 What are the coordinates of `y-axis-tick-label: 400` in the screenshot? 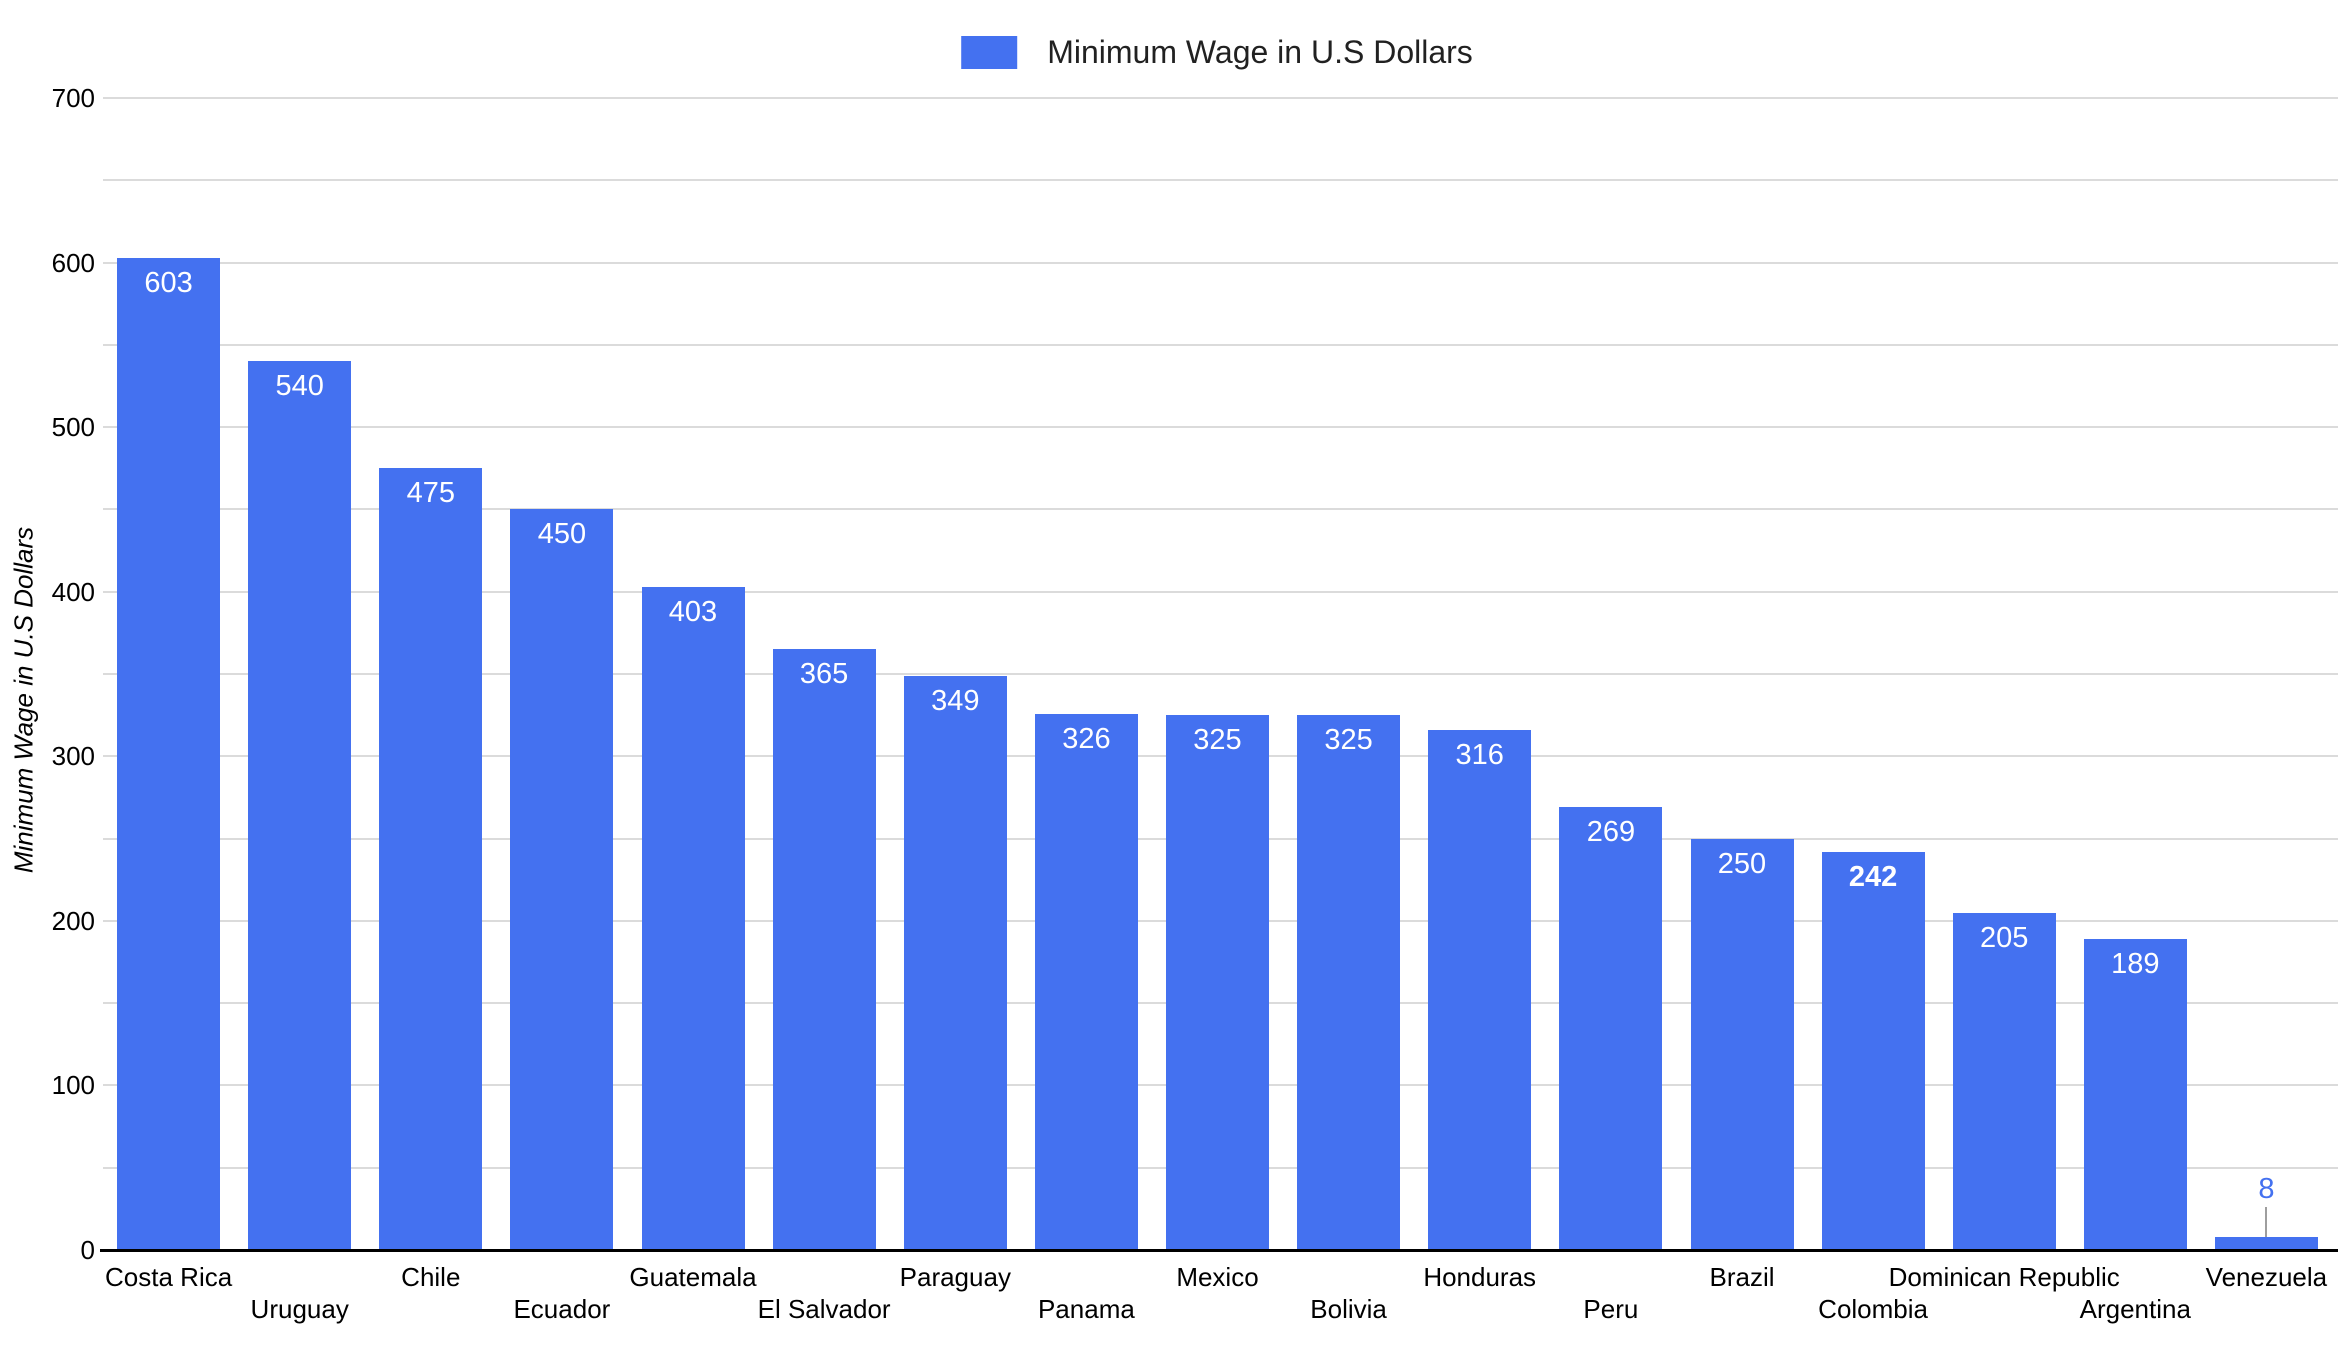 It's located at (73, 592).